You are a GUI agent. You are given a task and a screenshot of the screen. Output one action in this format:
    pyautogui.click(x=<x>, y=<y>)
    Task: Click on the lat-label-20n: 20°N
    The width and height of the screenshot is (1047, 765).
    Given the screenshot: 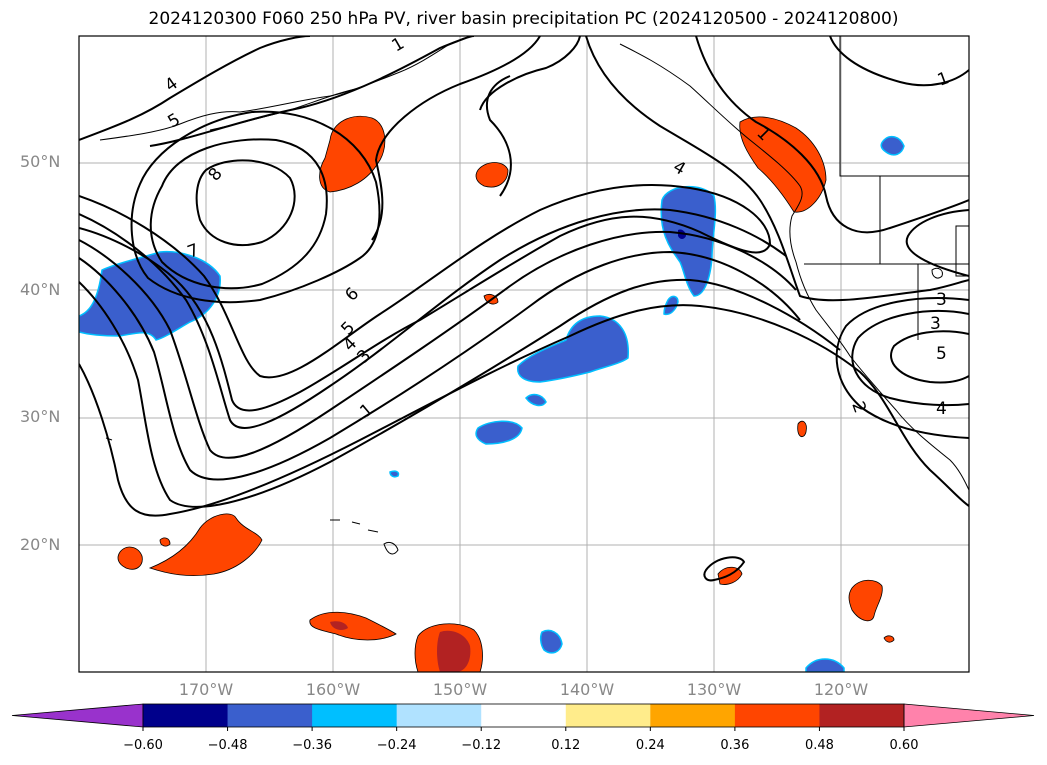 What is the action you would take?
    pyautogui.click(x=40, y=544)
    